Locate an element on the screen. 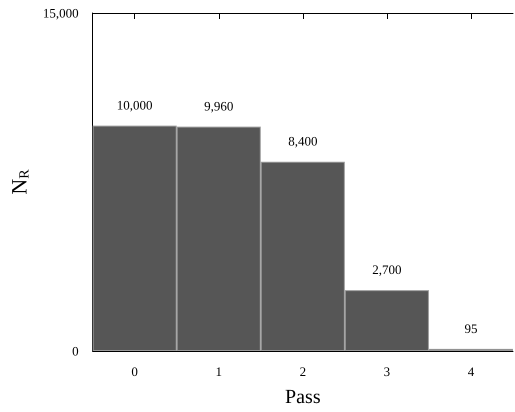  data-label: 95 is located at coordinates (471, 328).